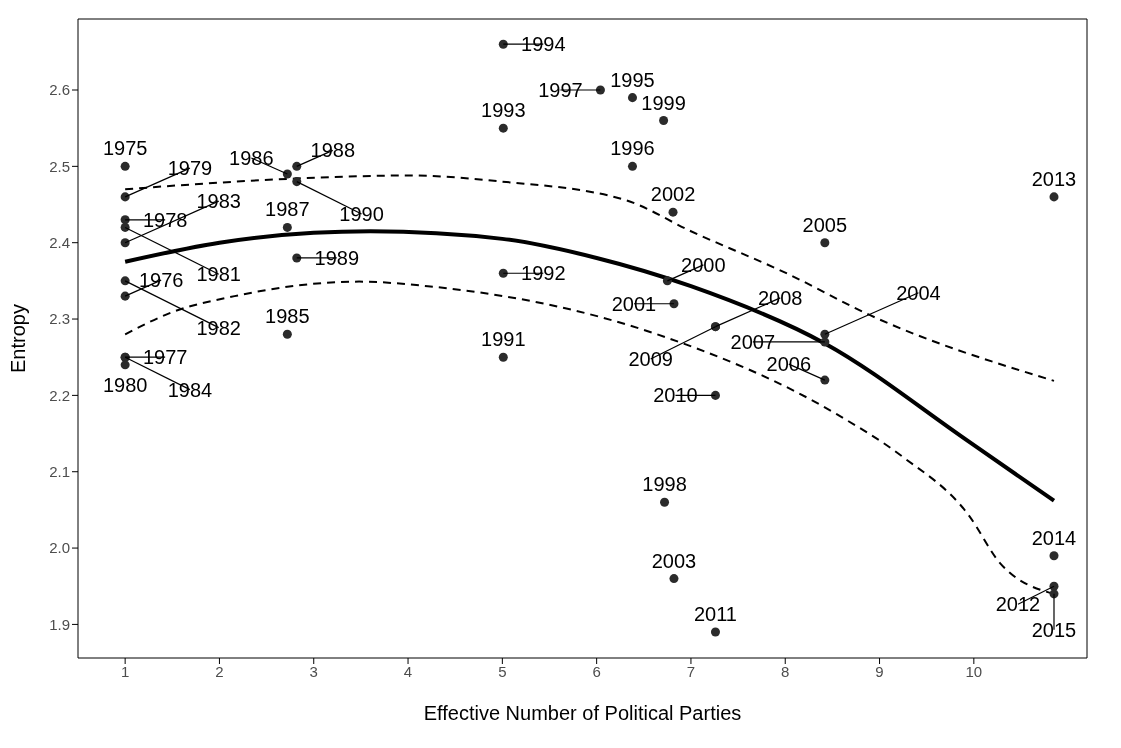  Describe the element at coordinates (59, 624) in the screenshot. I see `y-tick-label: 1.9` at that location.